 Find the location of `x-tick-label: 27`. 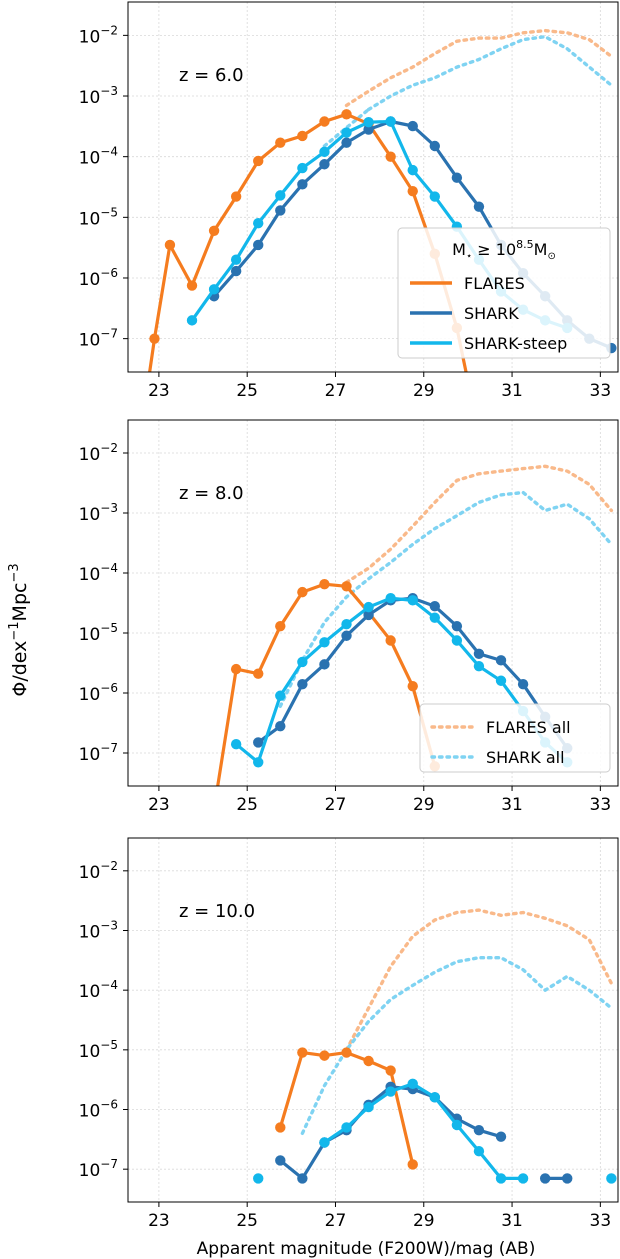

x-tick-label: 27 is located at coordinates (336, 391).